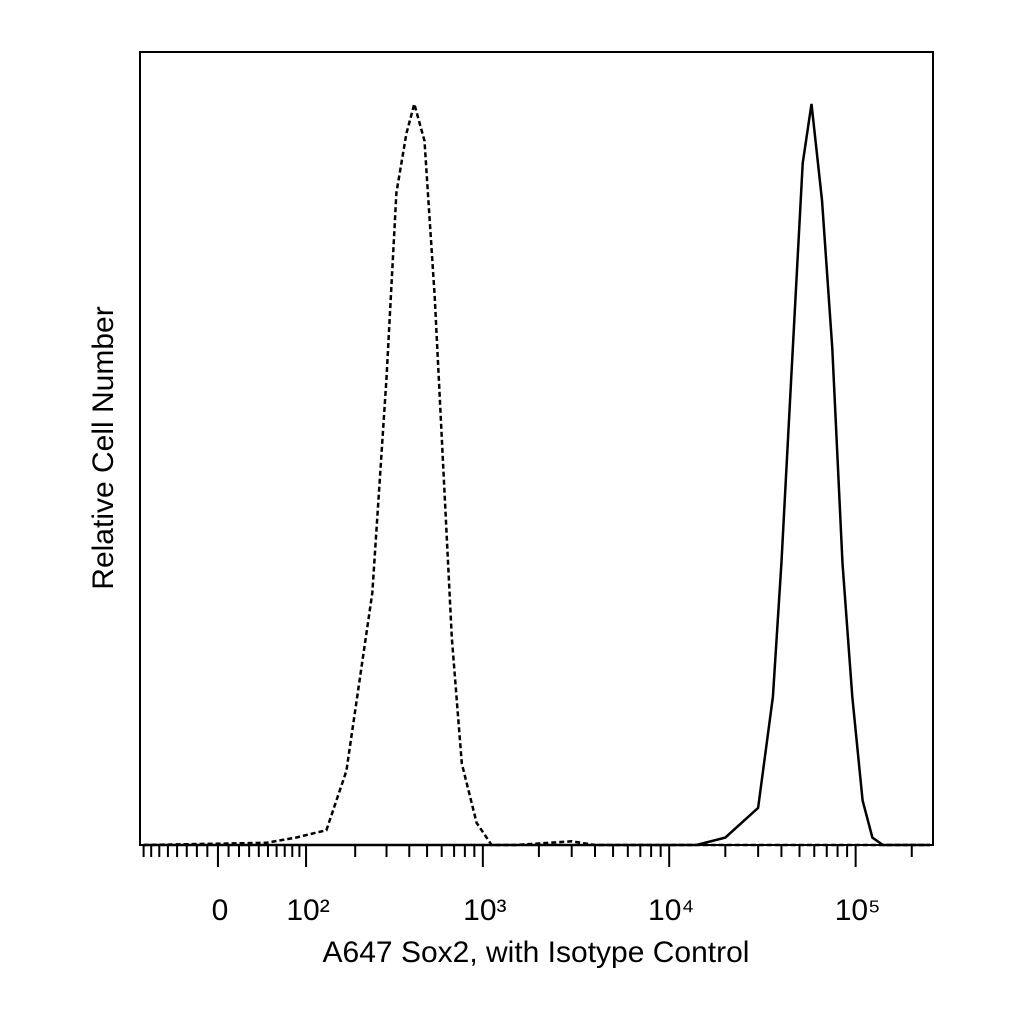  What do you see at coordinates (536, 952) in the screenshot?
I see `x-axis-label: A647 Sox2, with Isotype Control` at bounding box center [536, 952].